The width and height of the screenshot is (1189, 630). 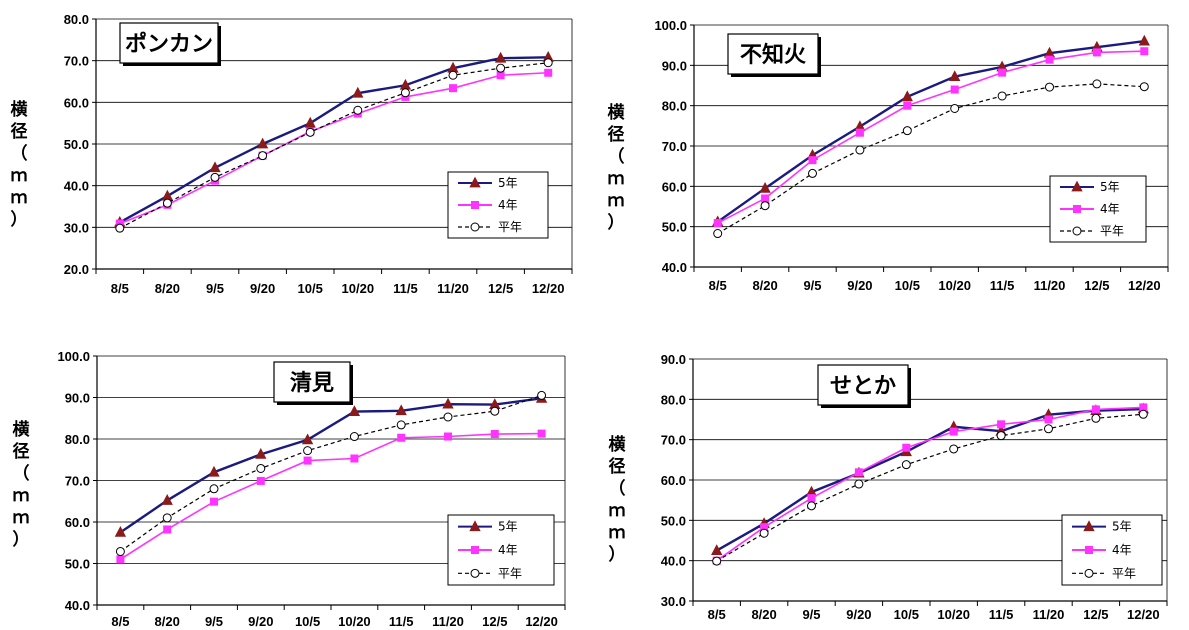 I want to click on y-tick-label: 30.0, so click(x=76, y=227).